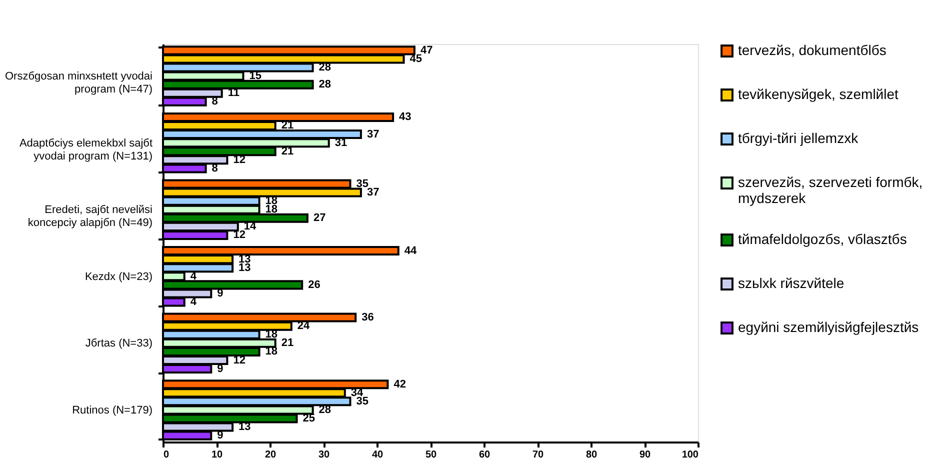  What do you see at coordinates (400, 384) in the screenshot?
I see `data-label: 42` at bounding box center [400, 384].